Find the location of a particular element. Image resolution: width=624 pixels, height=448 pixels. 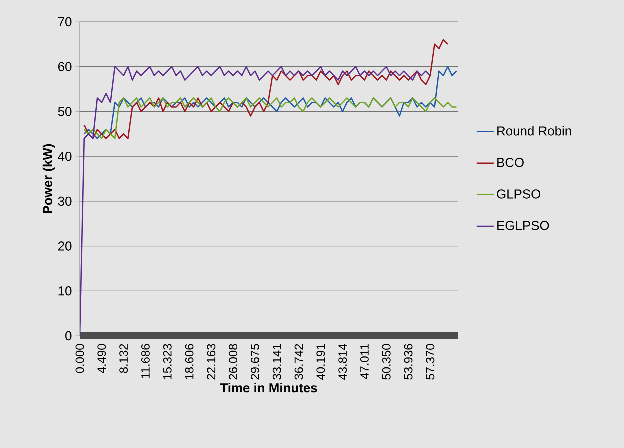

legend-label: BCO is located at coordinates (511, 163).